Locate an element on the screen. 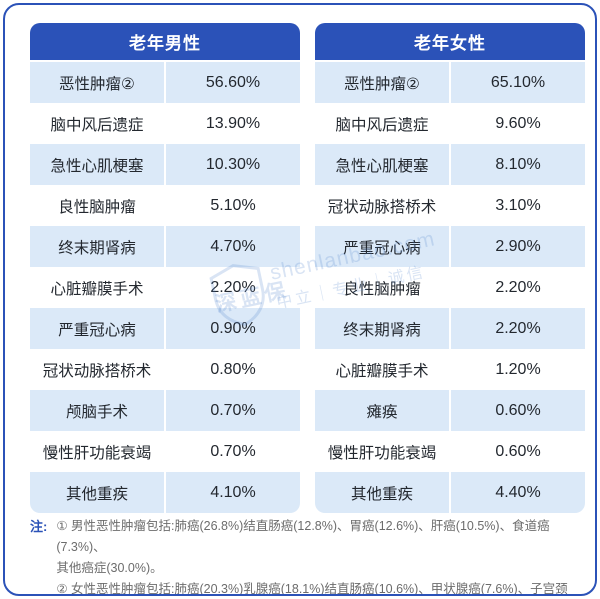 This screenshot has height=599, width=600. table-row: 终末期肾病 4.70% is located at coordinates (165, 246).